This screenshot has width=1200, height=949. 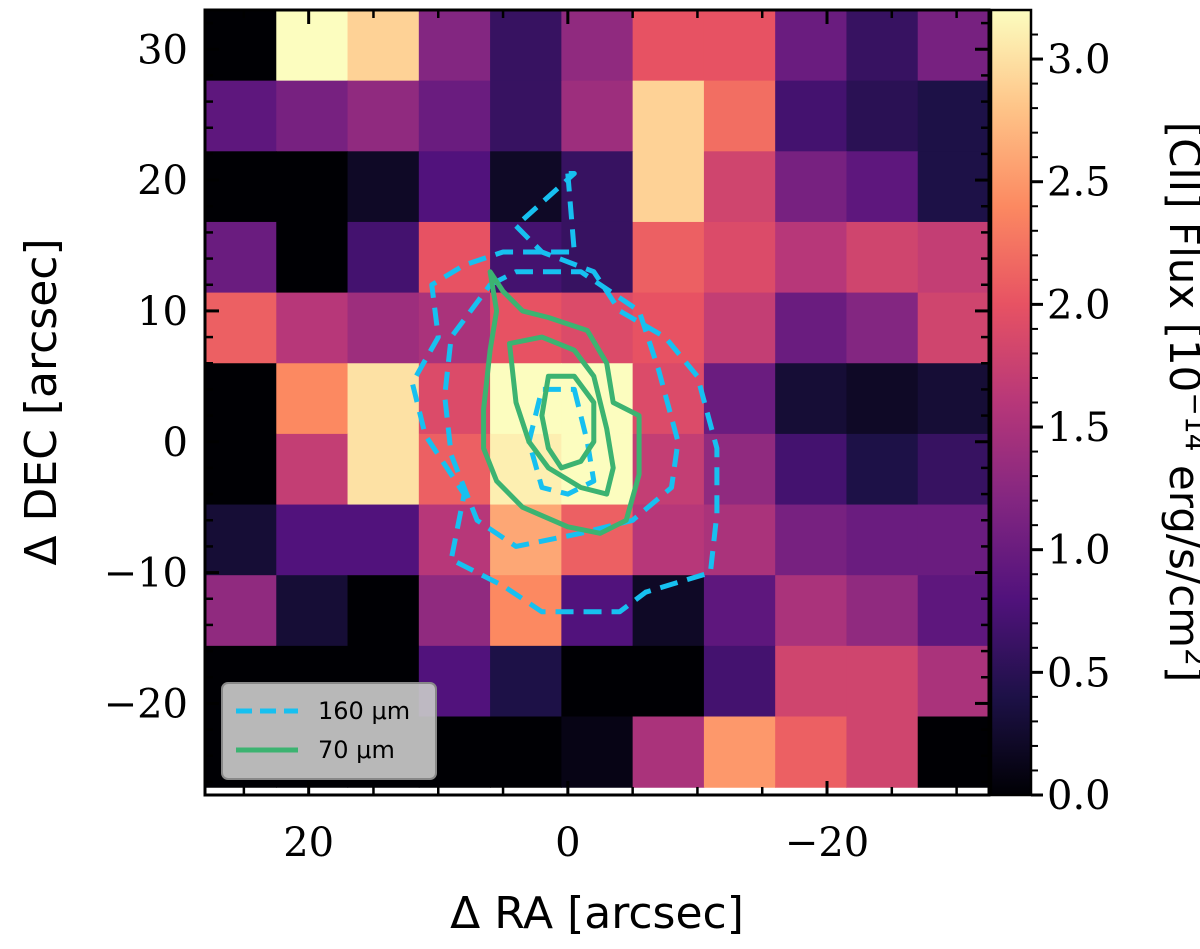 What do you see at coordinates (162, 312) in the screenshot?
I see `y-tick-label: 10` at bounding box center [162, 312].